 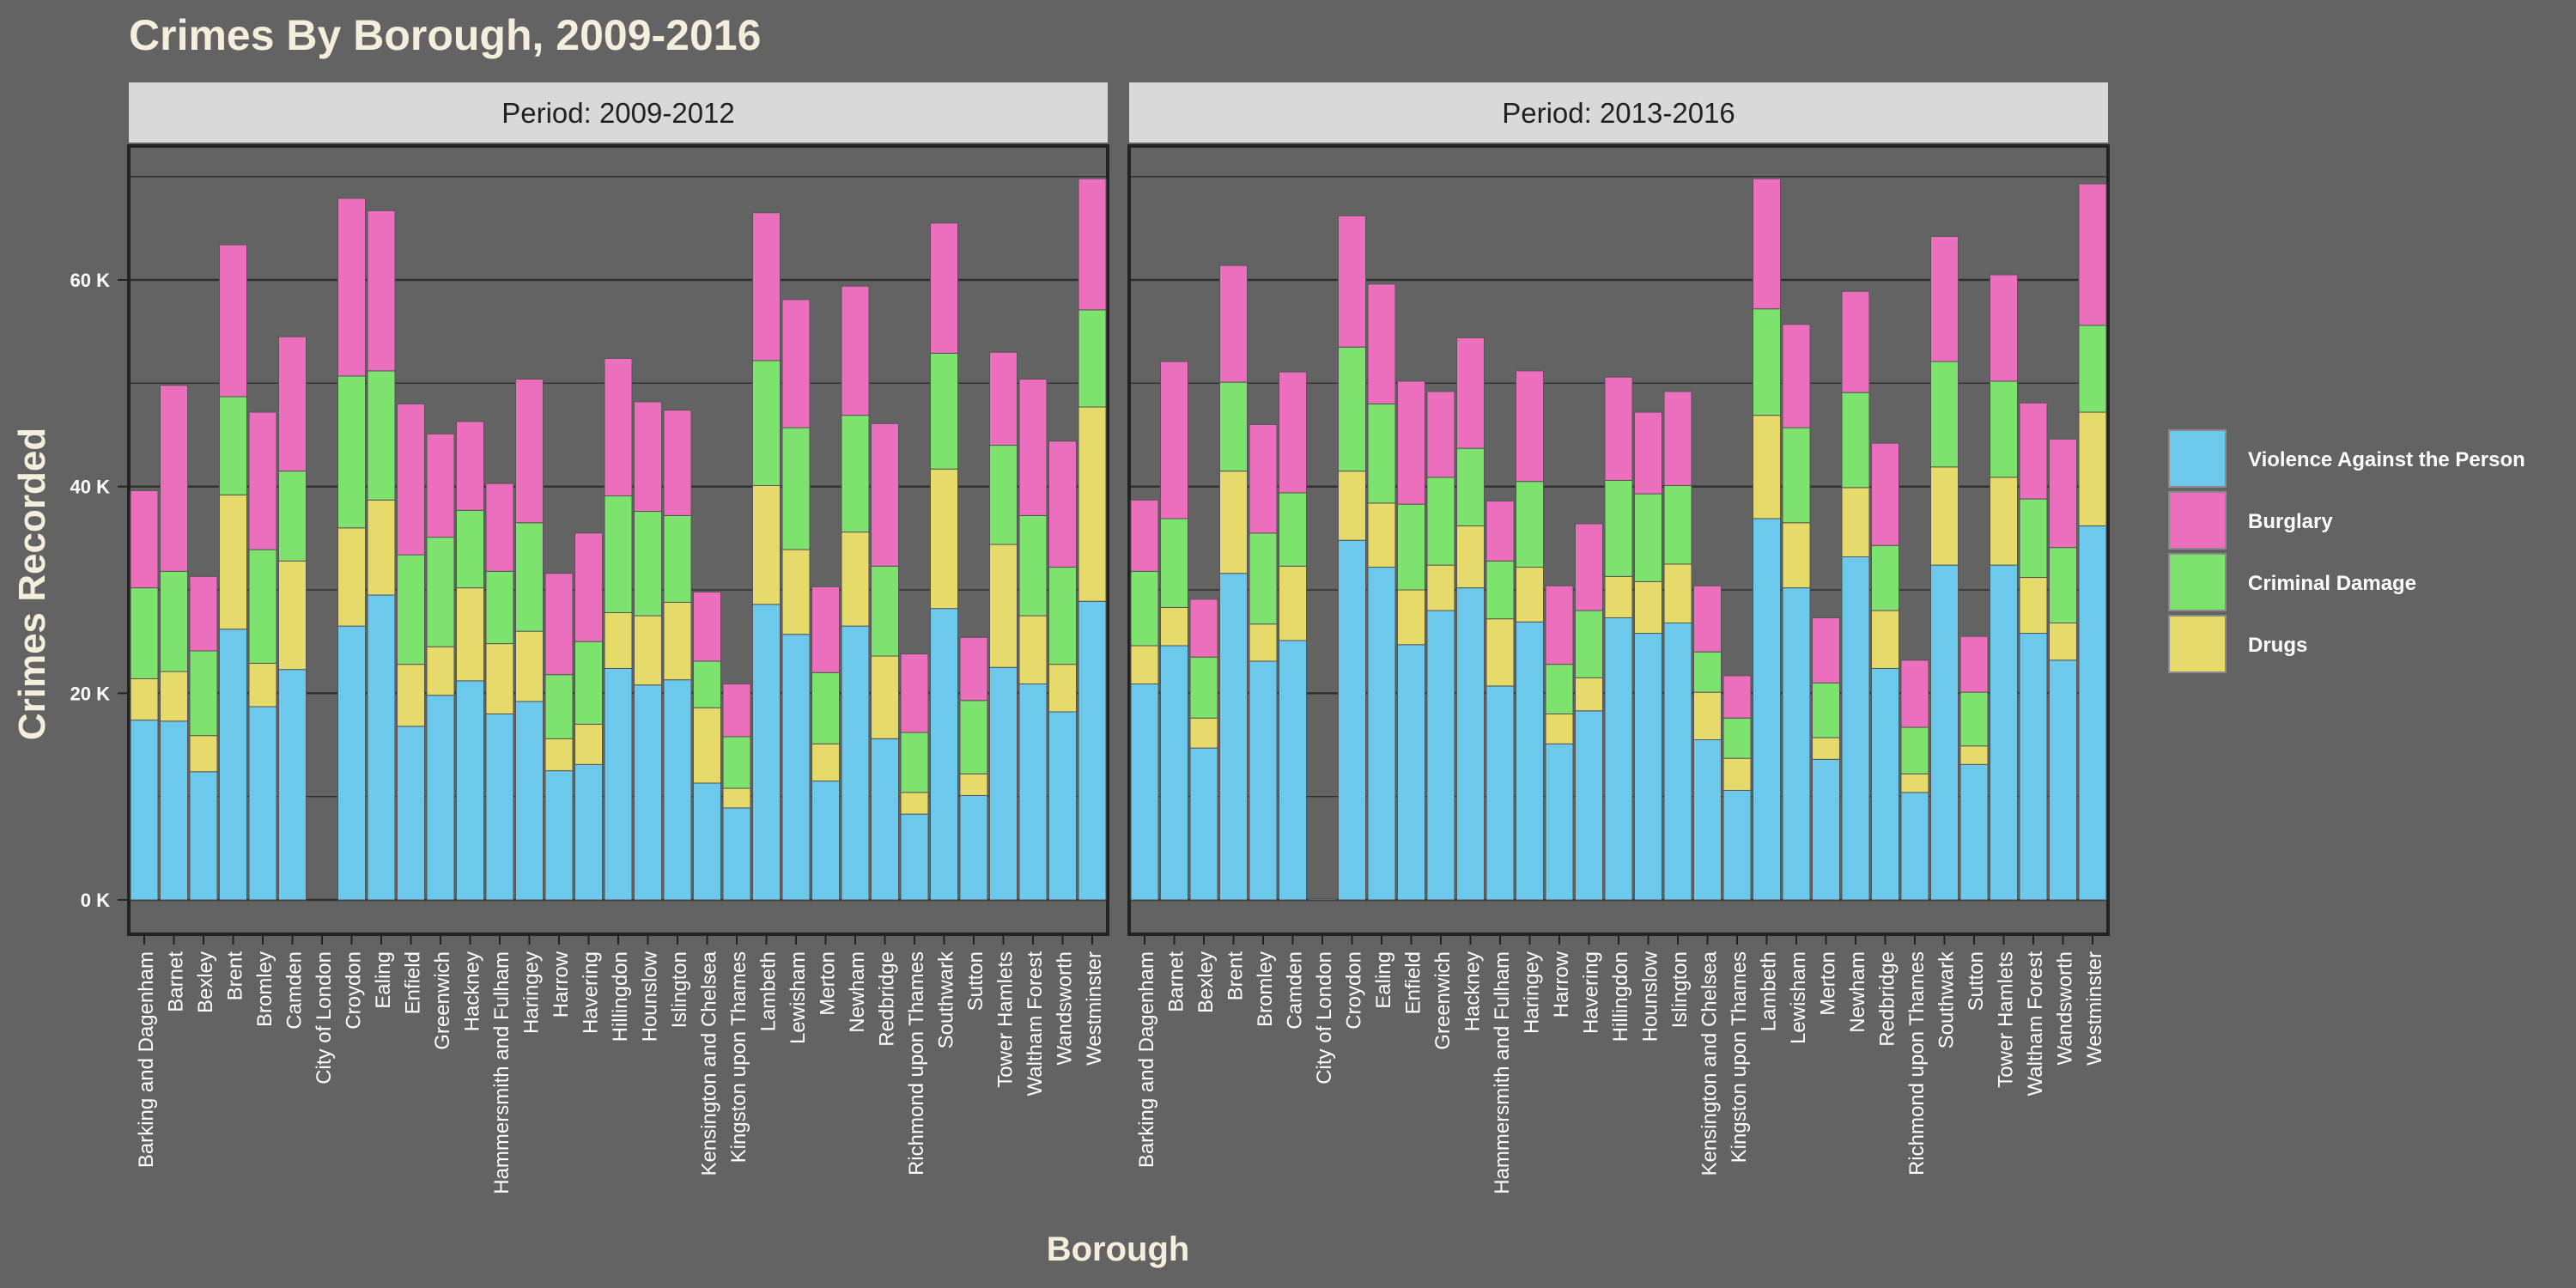 I want to click on y-tick-label: 60 K, so click(x=90, y=280).